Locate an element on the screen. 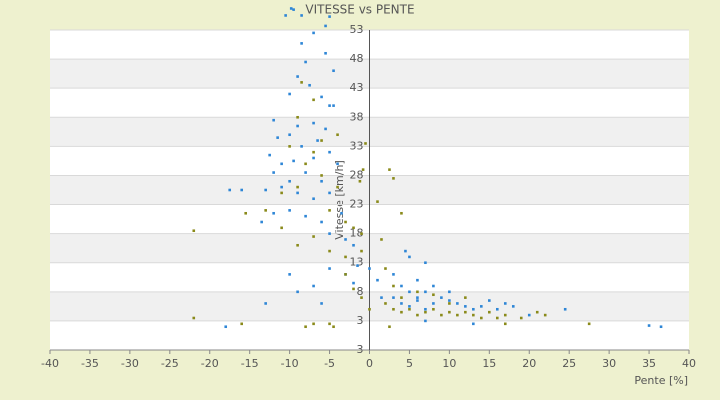 Image resolution: width=720 pixels, height=400 pixels. y-tick-label: 3 is located at coordinates (360, 320).